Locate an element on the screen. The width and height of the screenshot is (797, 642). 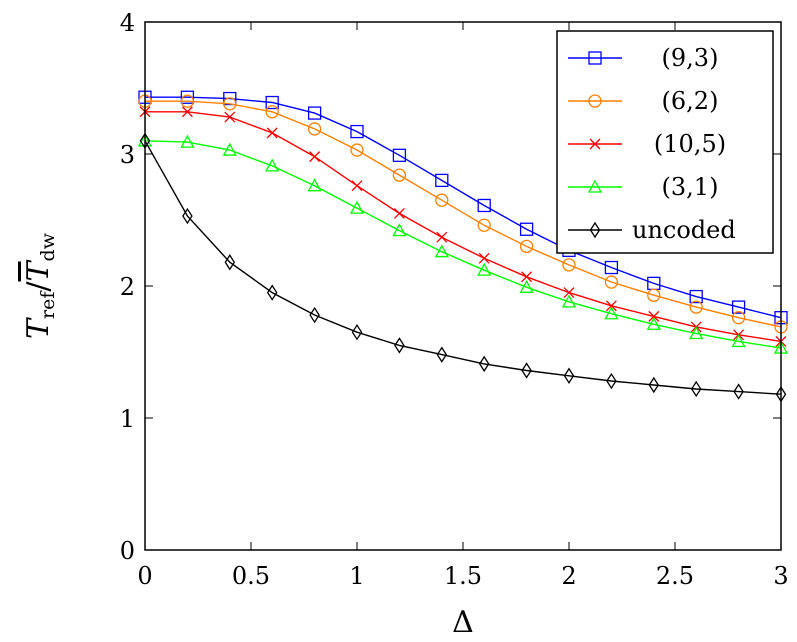
legend-label: (10,5) is located at coordinates (690, 144).